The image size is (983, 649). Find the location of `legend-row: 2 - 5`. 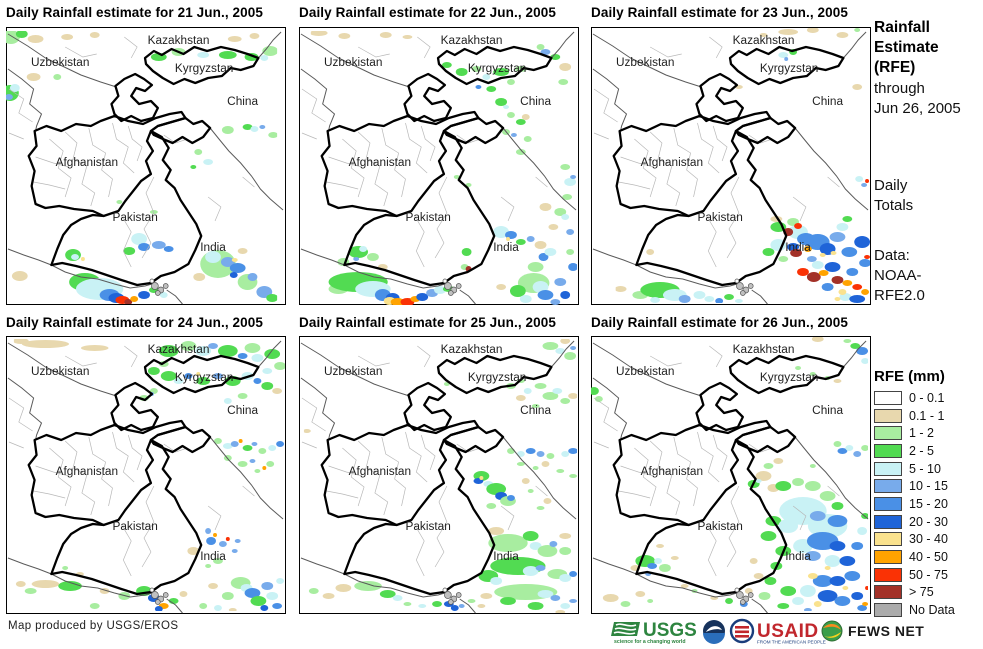

legend-row: 2 - 5 is located at coordinates (914, 451).